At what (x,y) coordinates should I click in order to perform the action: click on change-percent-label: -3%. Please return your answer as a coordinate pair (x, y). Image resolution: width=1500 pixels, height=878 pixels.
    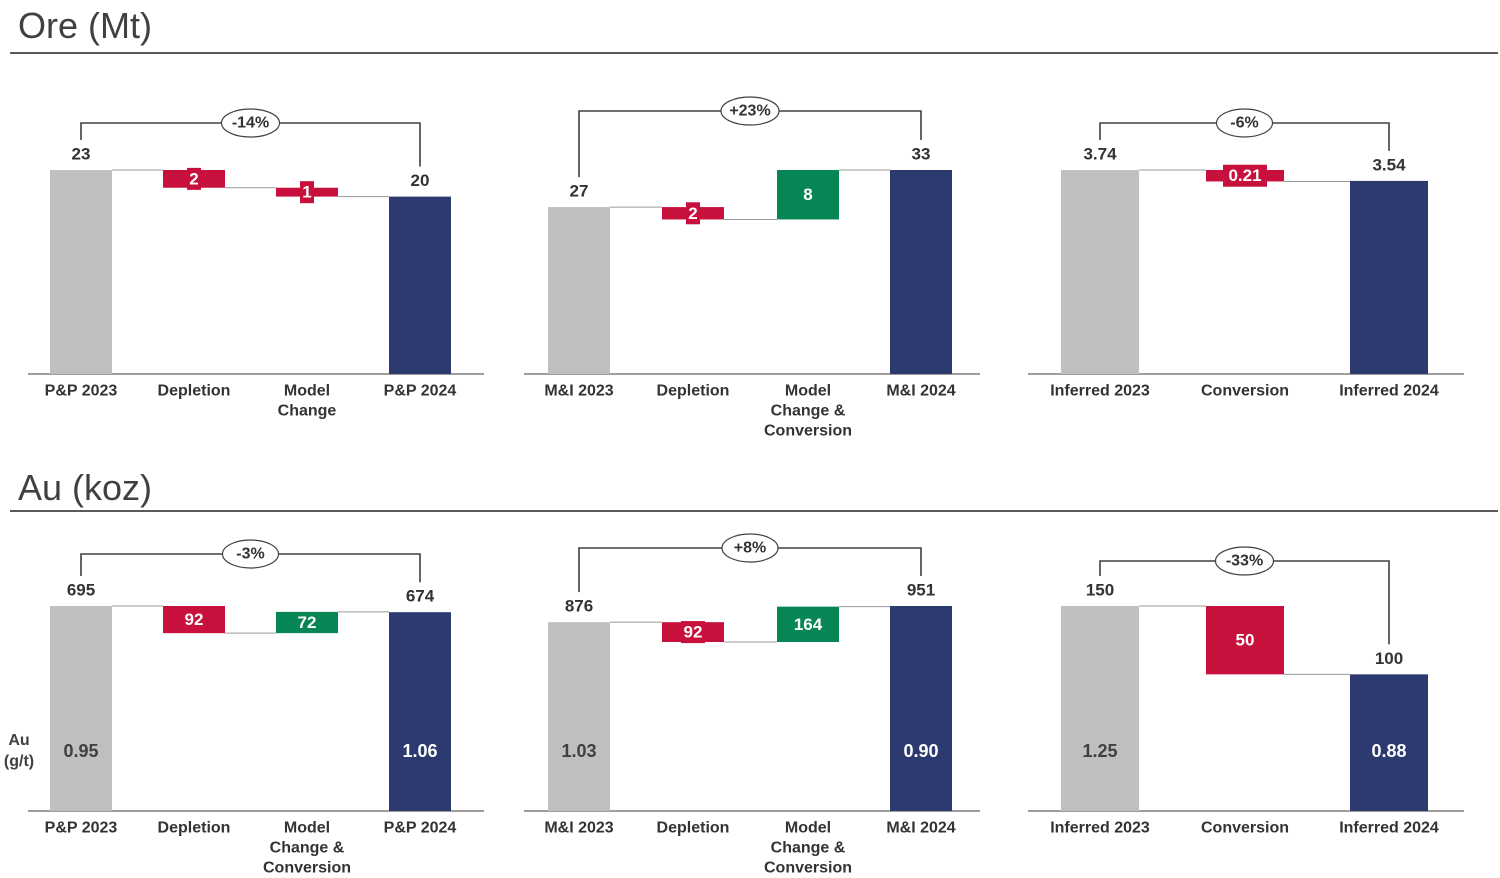
    Looking at the image, I should click on (250, 554).